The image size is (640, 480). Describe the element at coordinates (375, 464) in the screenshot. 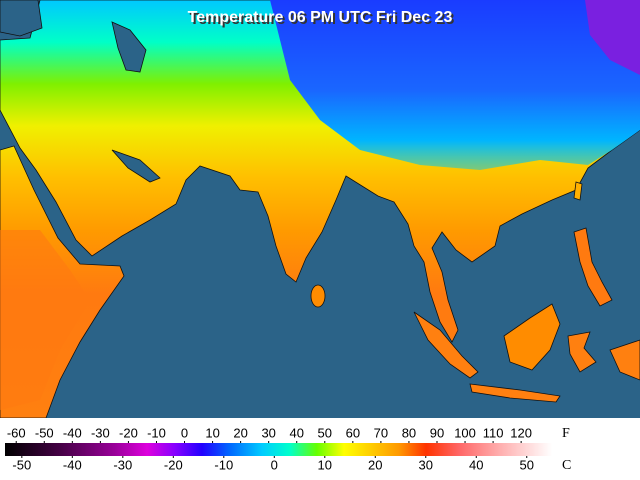

I see `c-tick-label: 20` at that location.